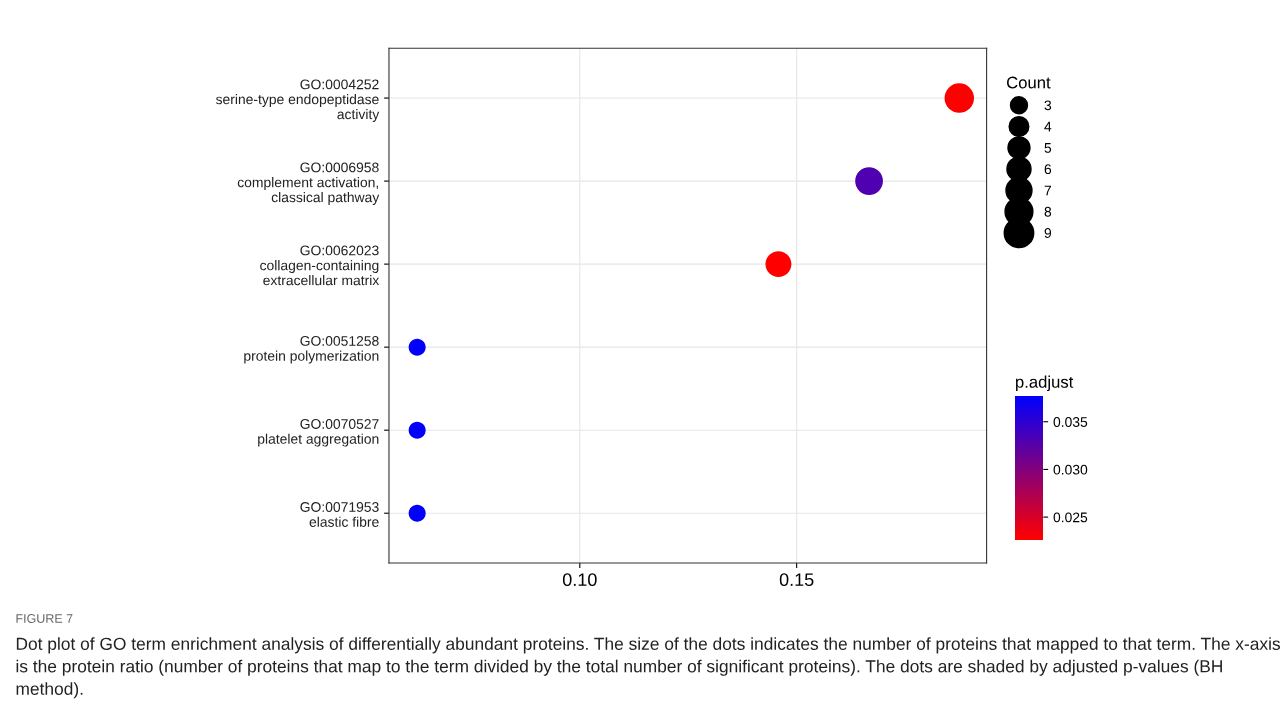 The height and width of the screenshot is (720, 1288). What do you see at coordinates (1070, 517) in the screenshot?
I see `color-bar-label: 0.025` at bounding box center [1070, 517].